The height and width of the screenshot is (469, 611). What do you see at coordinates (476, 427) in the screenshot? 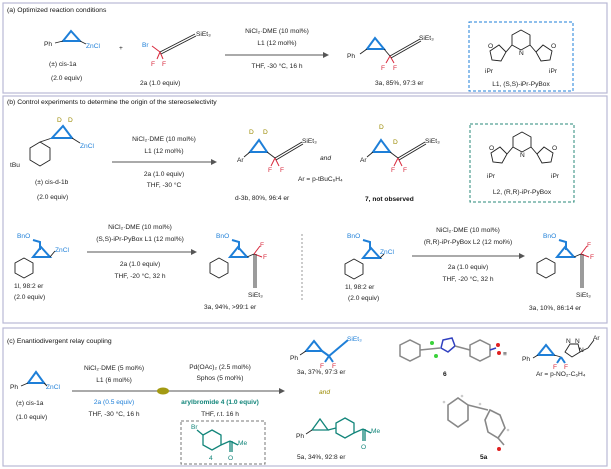
I see `crystal-structure-5a: 5a` at bounding box center [476, 427].